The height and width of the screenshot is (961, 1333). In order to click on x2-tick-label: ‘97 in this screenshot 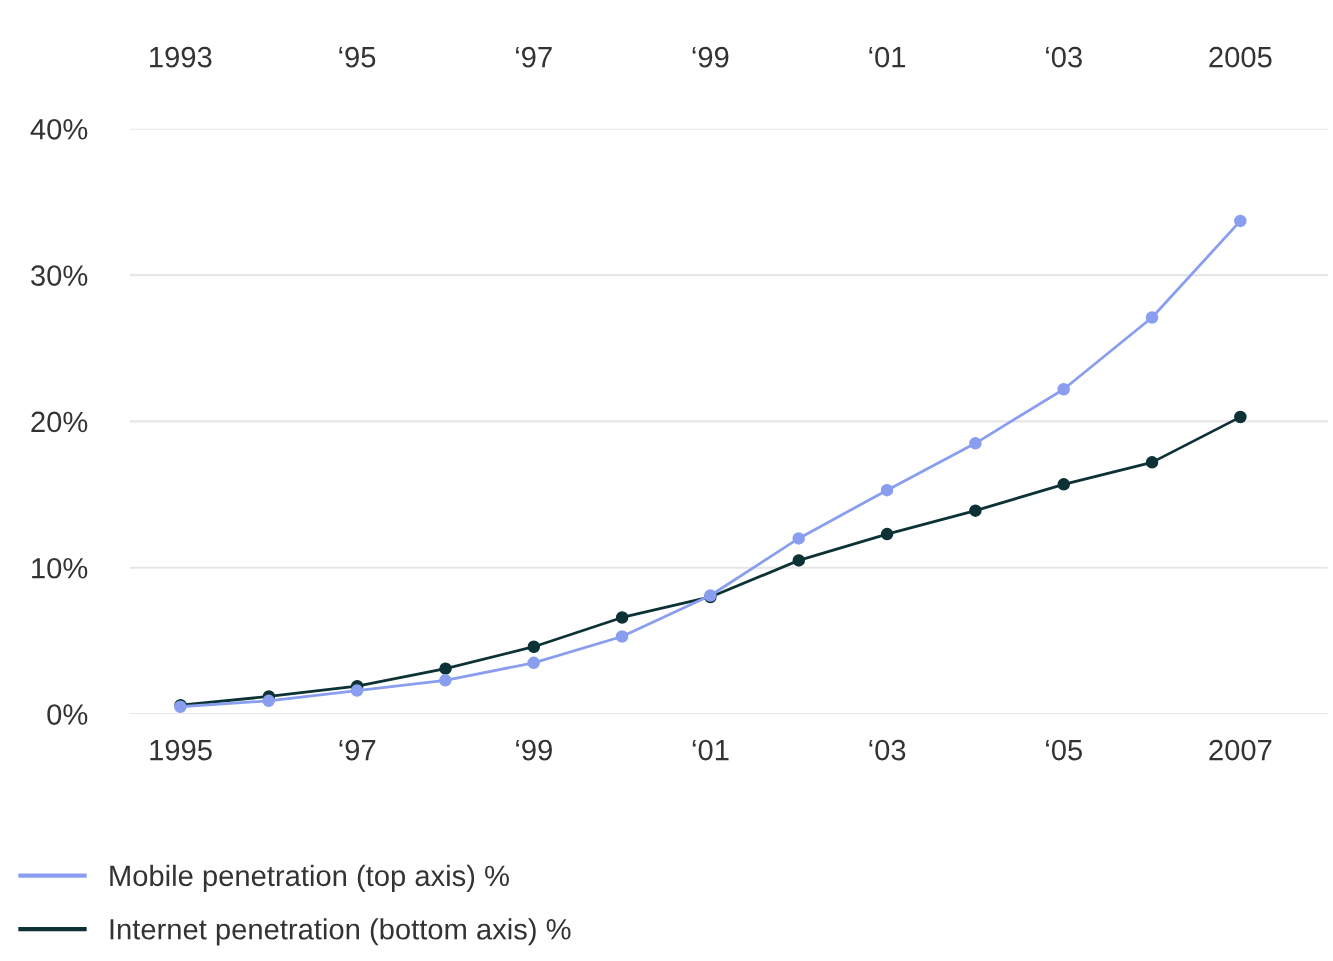, I will do `click(534, 57)`.